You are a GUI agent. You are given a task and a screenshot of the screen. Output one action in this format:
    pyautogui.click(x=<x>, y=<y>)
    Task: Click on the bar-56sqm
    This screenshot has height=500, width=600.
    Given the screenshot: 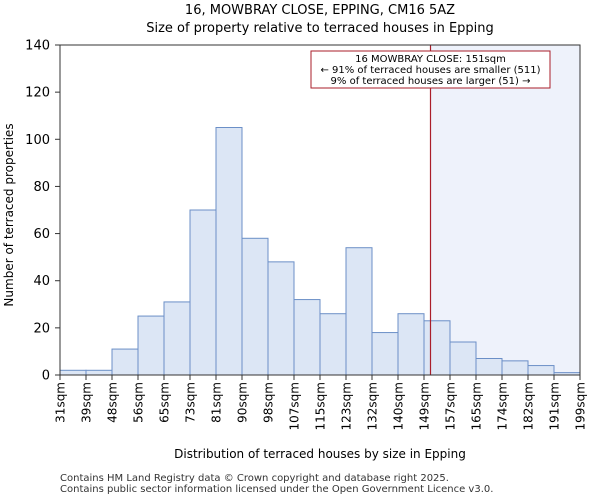 What is the action you would take?
    pyautogui.click(x=151, y=345)
    